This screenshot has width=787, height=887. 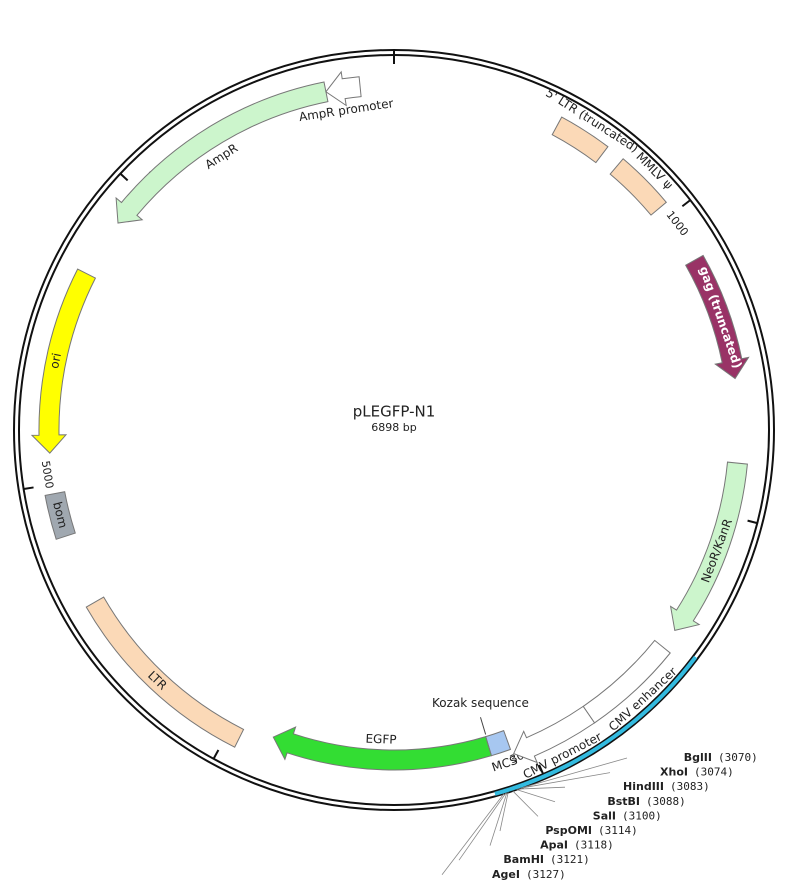 I want to click on map-length: 6898 bp, so click(x=393, y=427).